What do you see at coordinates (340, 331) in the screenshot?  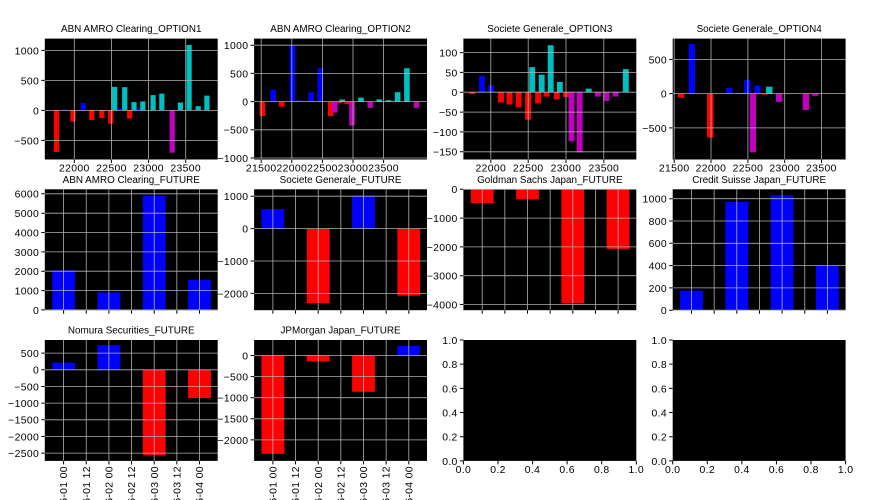 I see `svg-text: JPMorgan Japan_FUTURE` at bounding box center [340, 331].